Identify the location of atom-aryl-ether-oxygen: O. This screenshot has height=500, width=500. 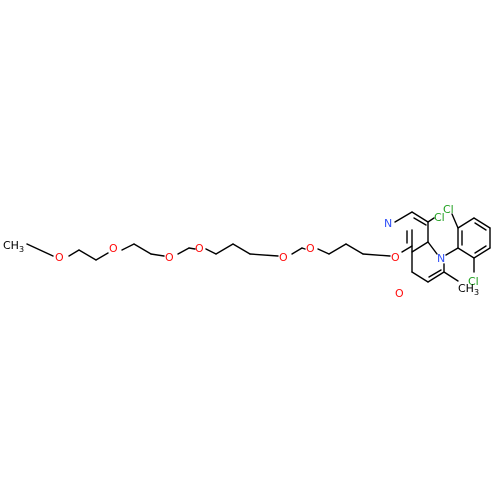
(395, 257).